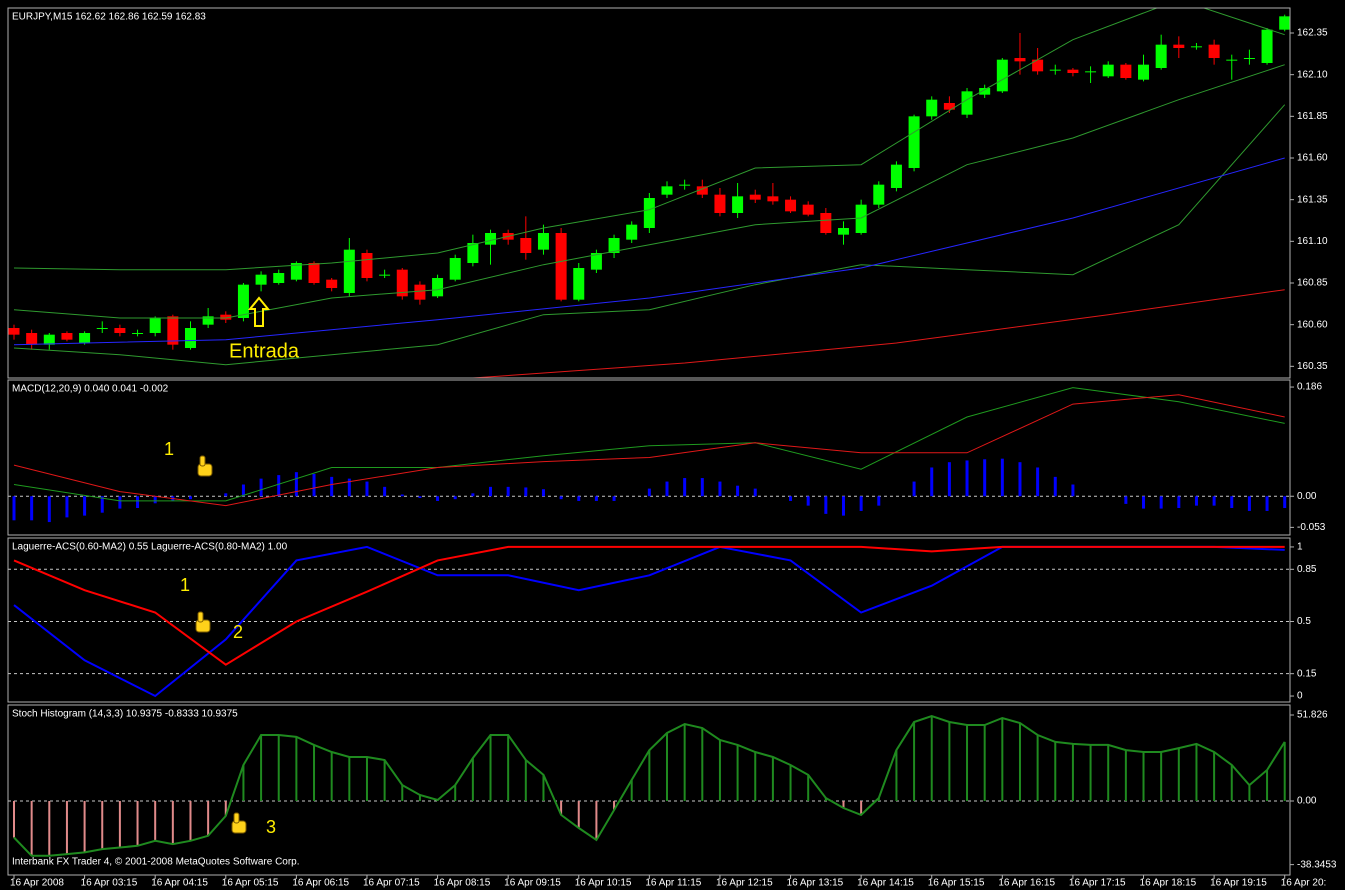 Image resolution: width=1345 pixels, height=890 pixels. Describe the element at coordinates (185, 585) in the screenshot. I see `annotation: 1` at that location.